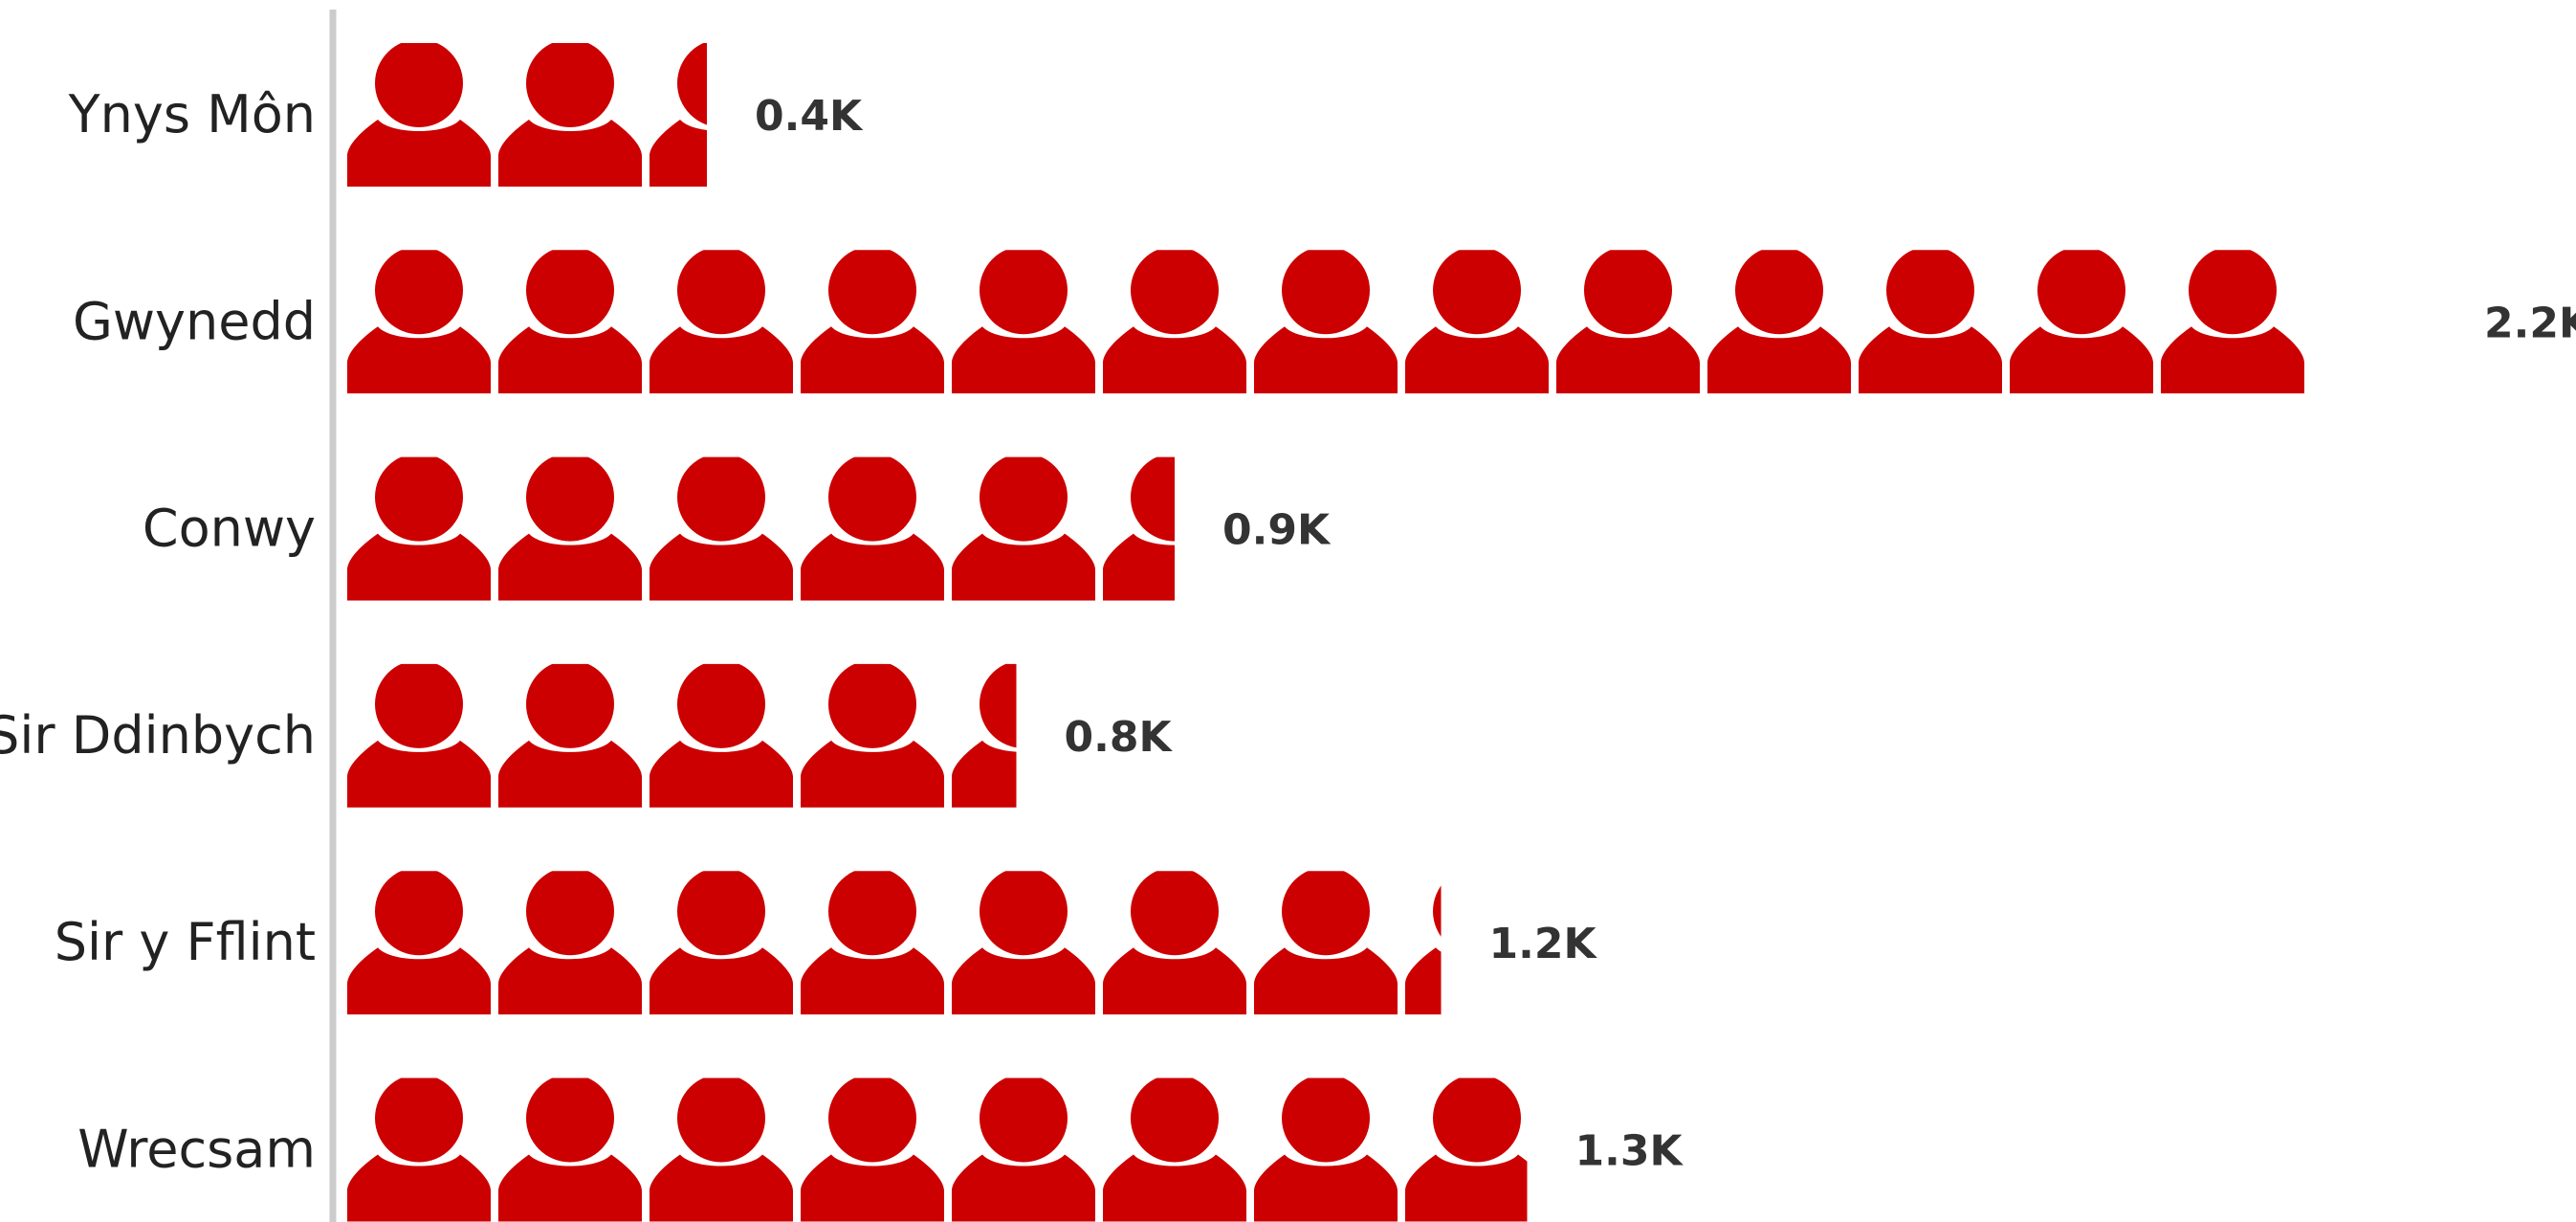  What do you see at coordinates (185, 942) in the screenshot?
I see `category-label: Sir y Fflint` at bounding box center [185, 942].